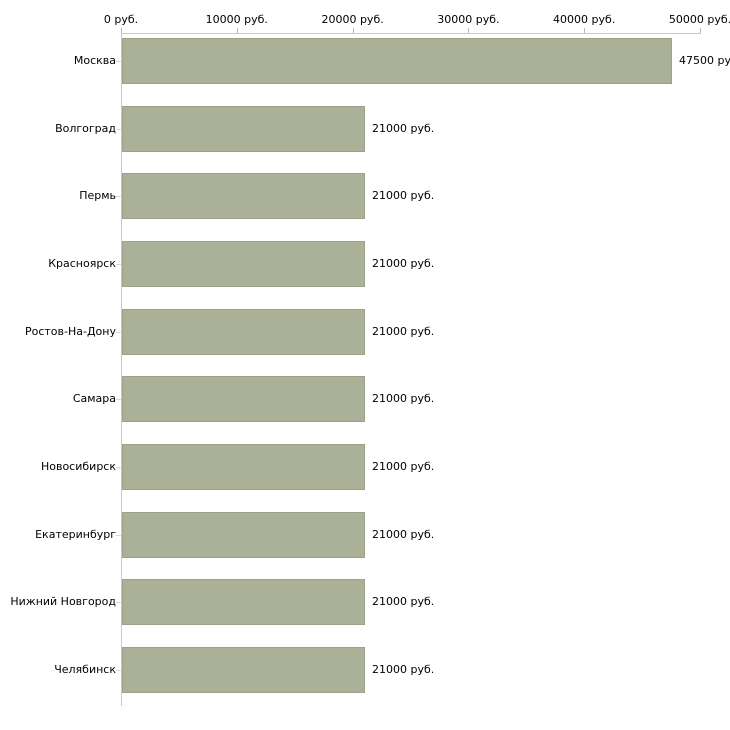 The image size is (730, 730). What do you see at coordinates (78, 466) in the screenshot?
I see `category-label: Новосибирск` at bounding box center [78, 466].